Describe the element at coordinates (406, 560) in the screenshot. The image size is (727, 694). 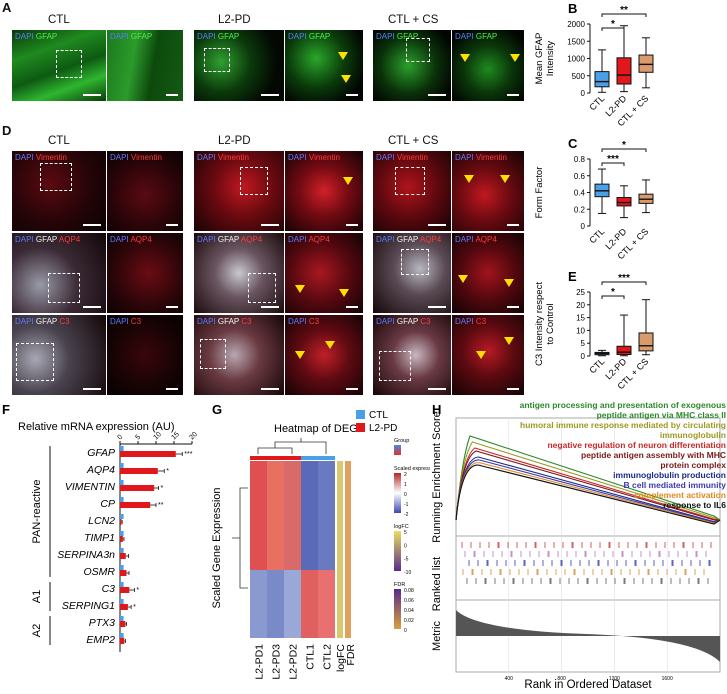
I see `scale-tick: -5` at that location.